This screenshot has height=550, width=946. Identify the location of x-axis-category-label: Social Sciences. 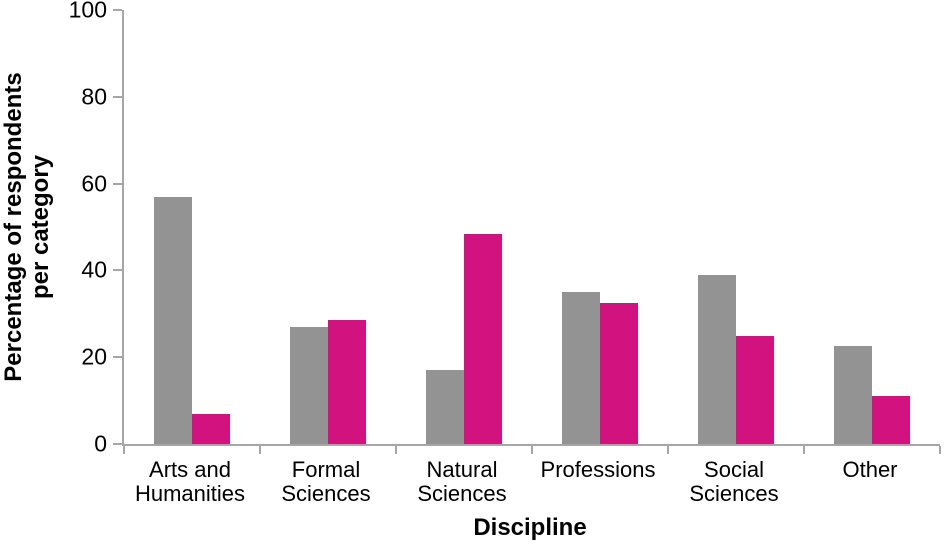
(734, 482).